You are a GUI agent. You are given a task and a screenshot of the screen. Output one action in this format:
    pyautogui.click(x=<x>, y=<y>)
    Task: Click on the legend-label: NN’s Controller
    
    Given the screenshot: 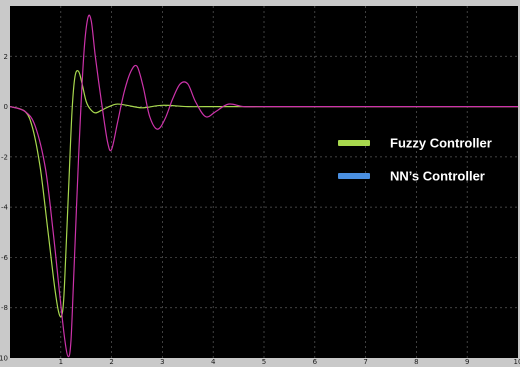 What is the action you would take?
    pyautogui.click(x=437, y=176)
    